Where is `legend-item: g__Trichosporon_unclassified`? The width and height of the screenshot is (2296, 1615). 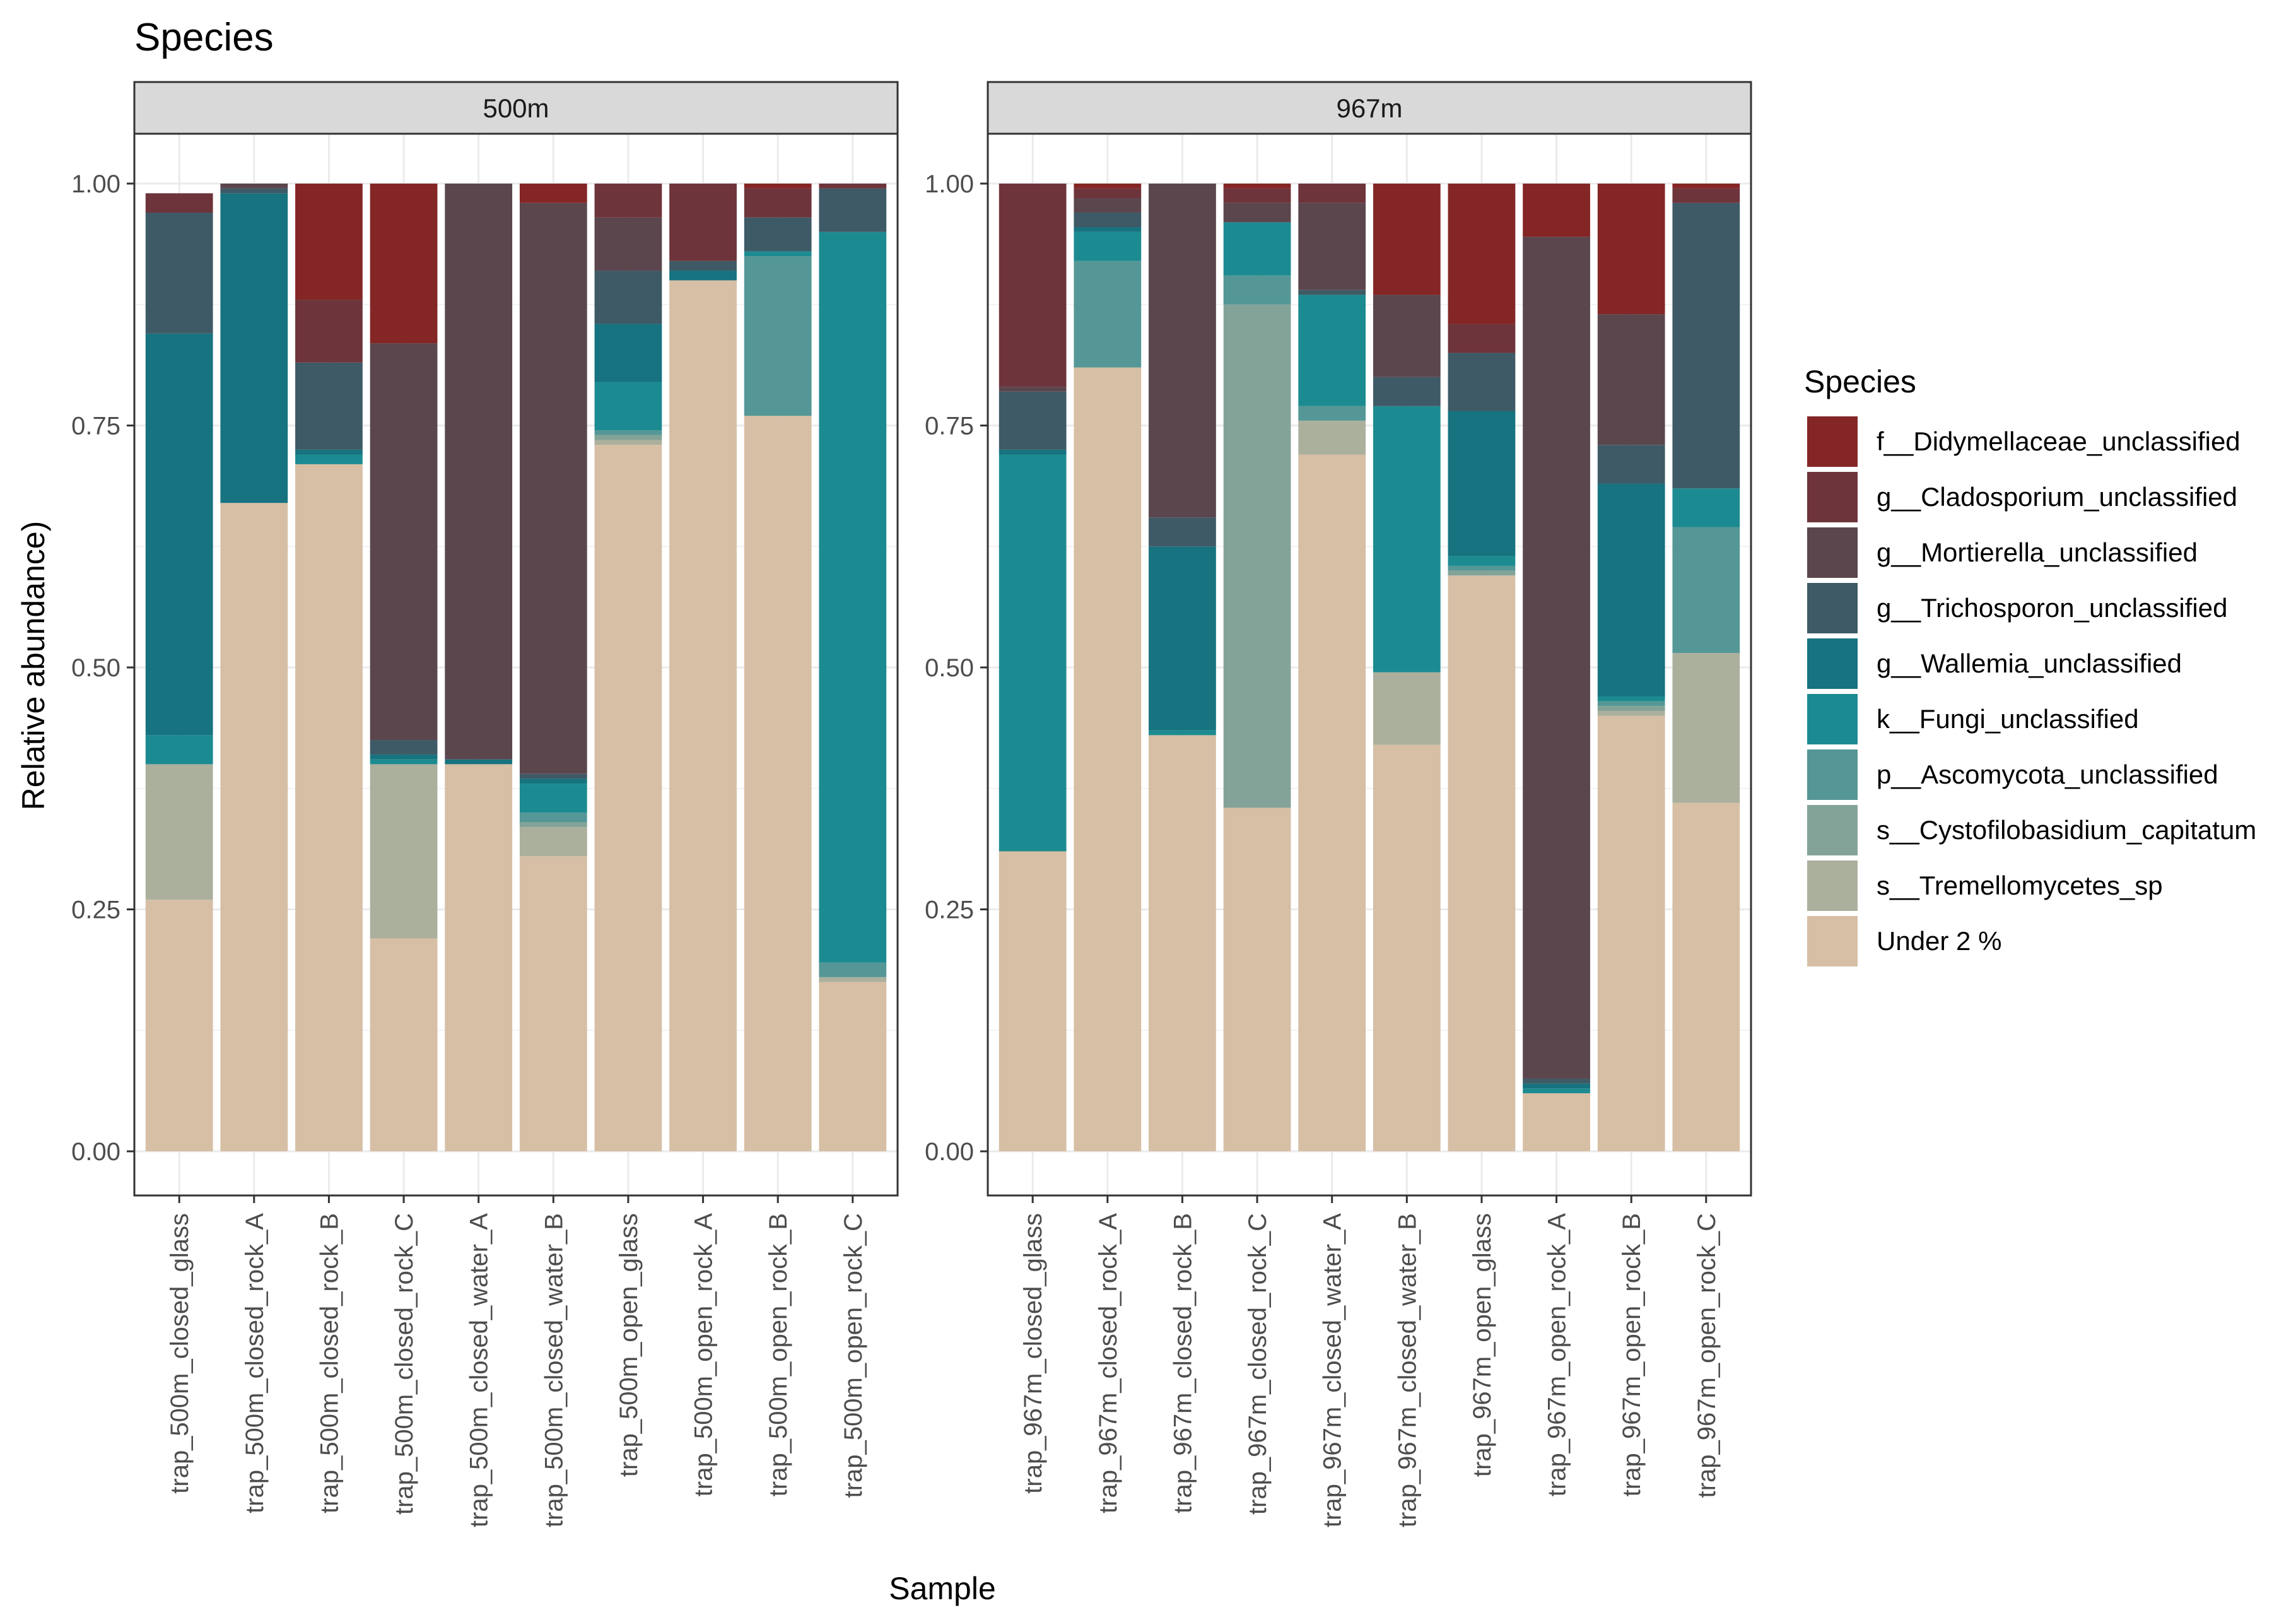
legend-item: g__Trichosporon_unclassified is located at coordinates (2017, 608).